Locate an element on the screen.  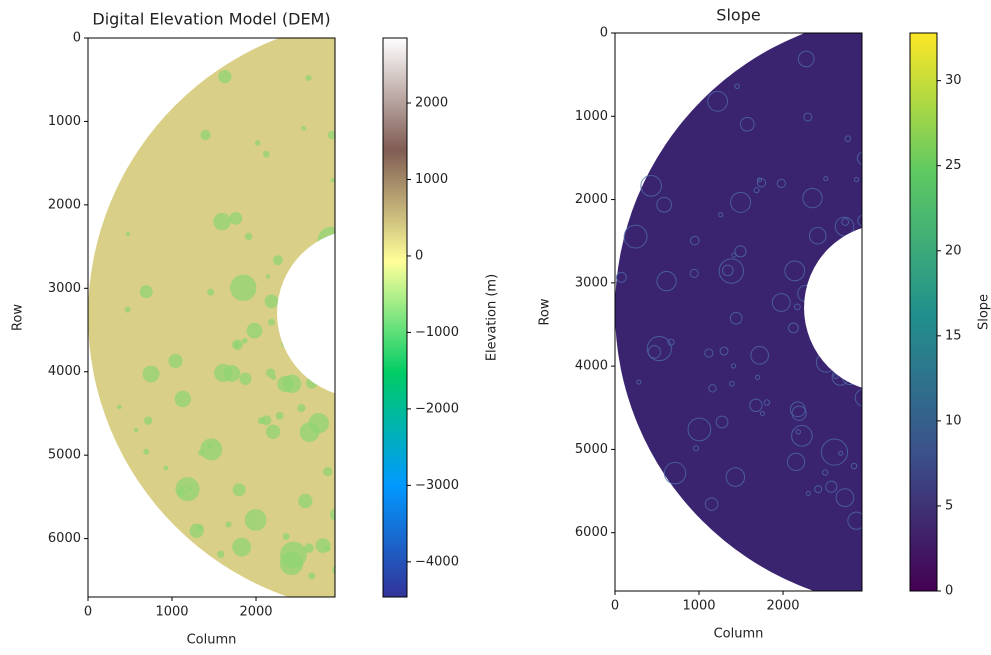
y-tick-label: 2000 is located at coordinates (591, 199).